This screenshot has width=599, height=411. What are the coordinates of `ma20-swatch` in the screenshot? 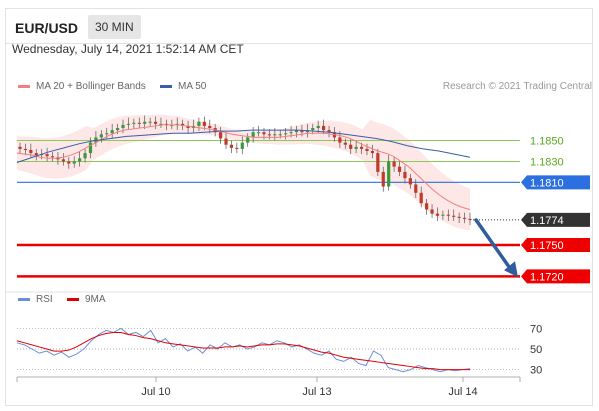 It's located at (24, 86).